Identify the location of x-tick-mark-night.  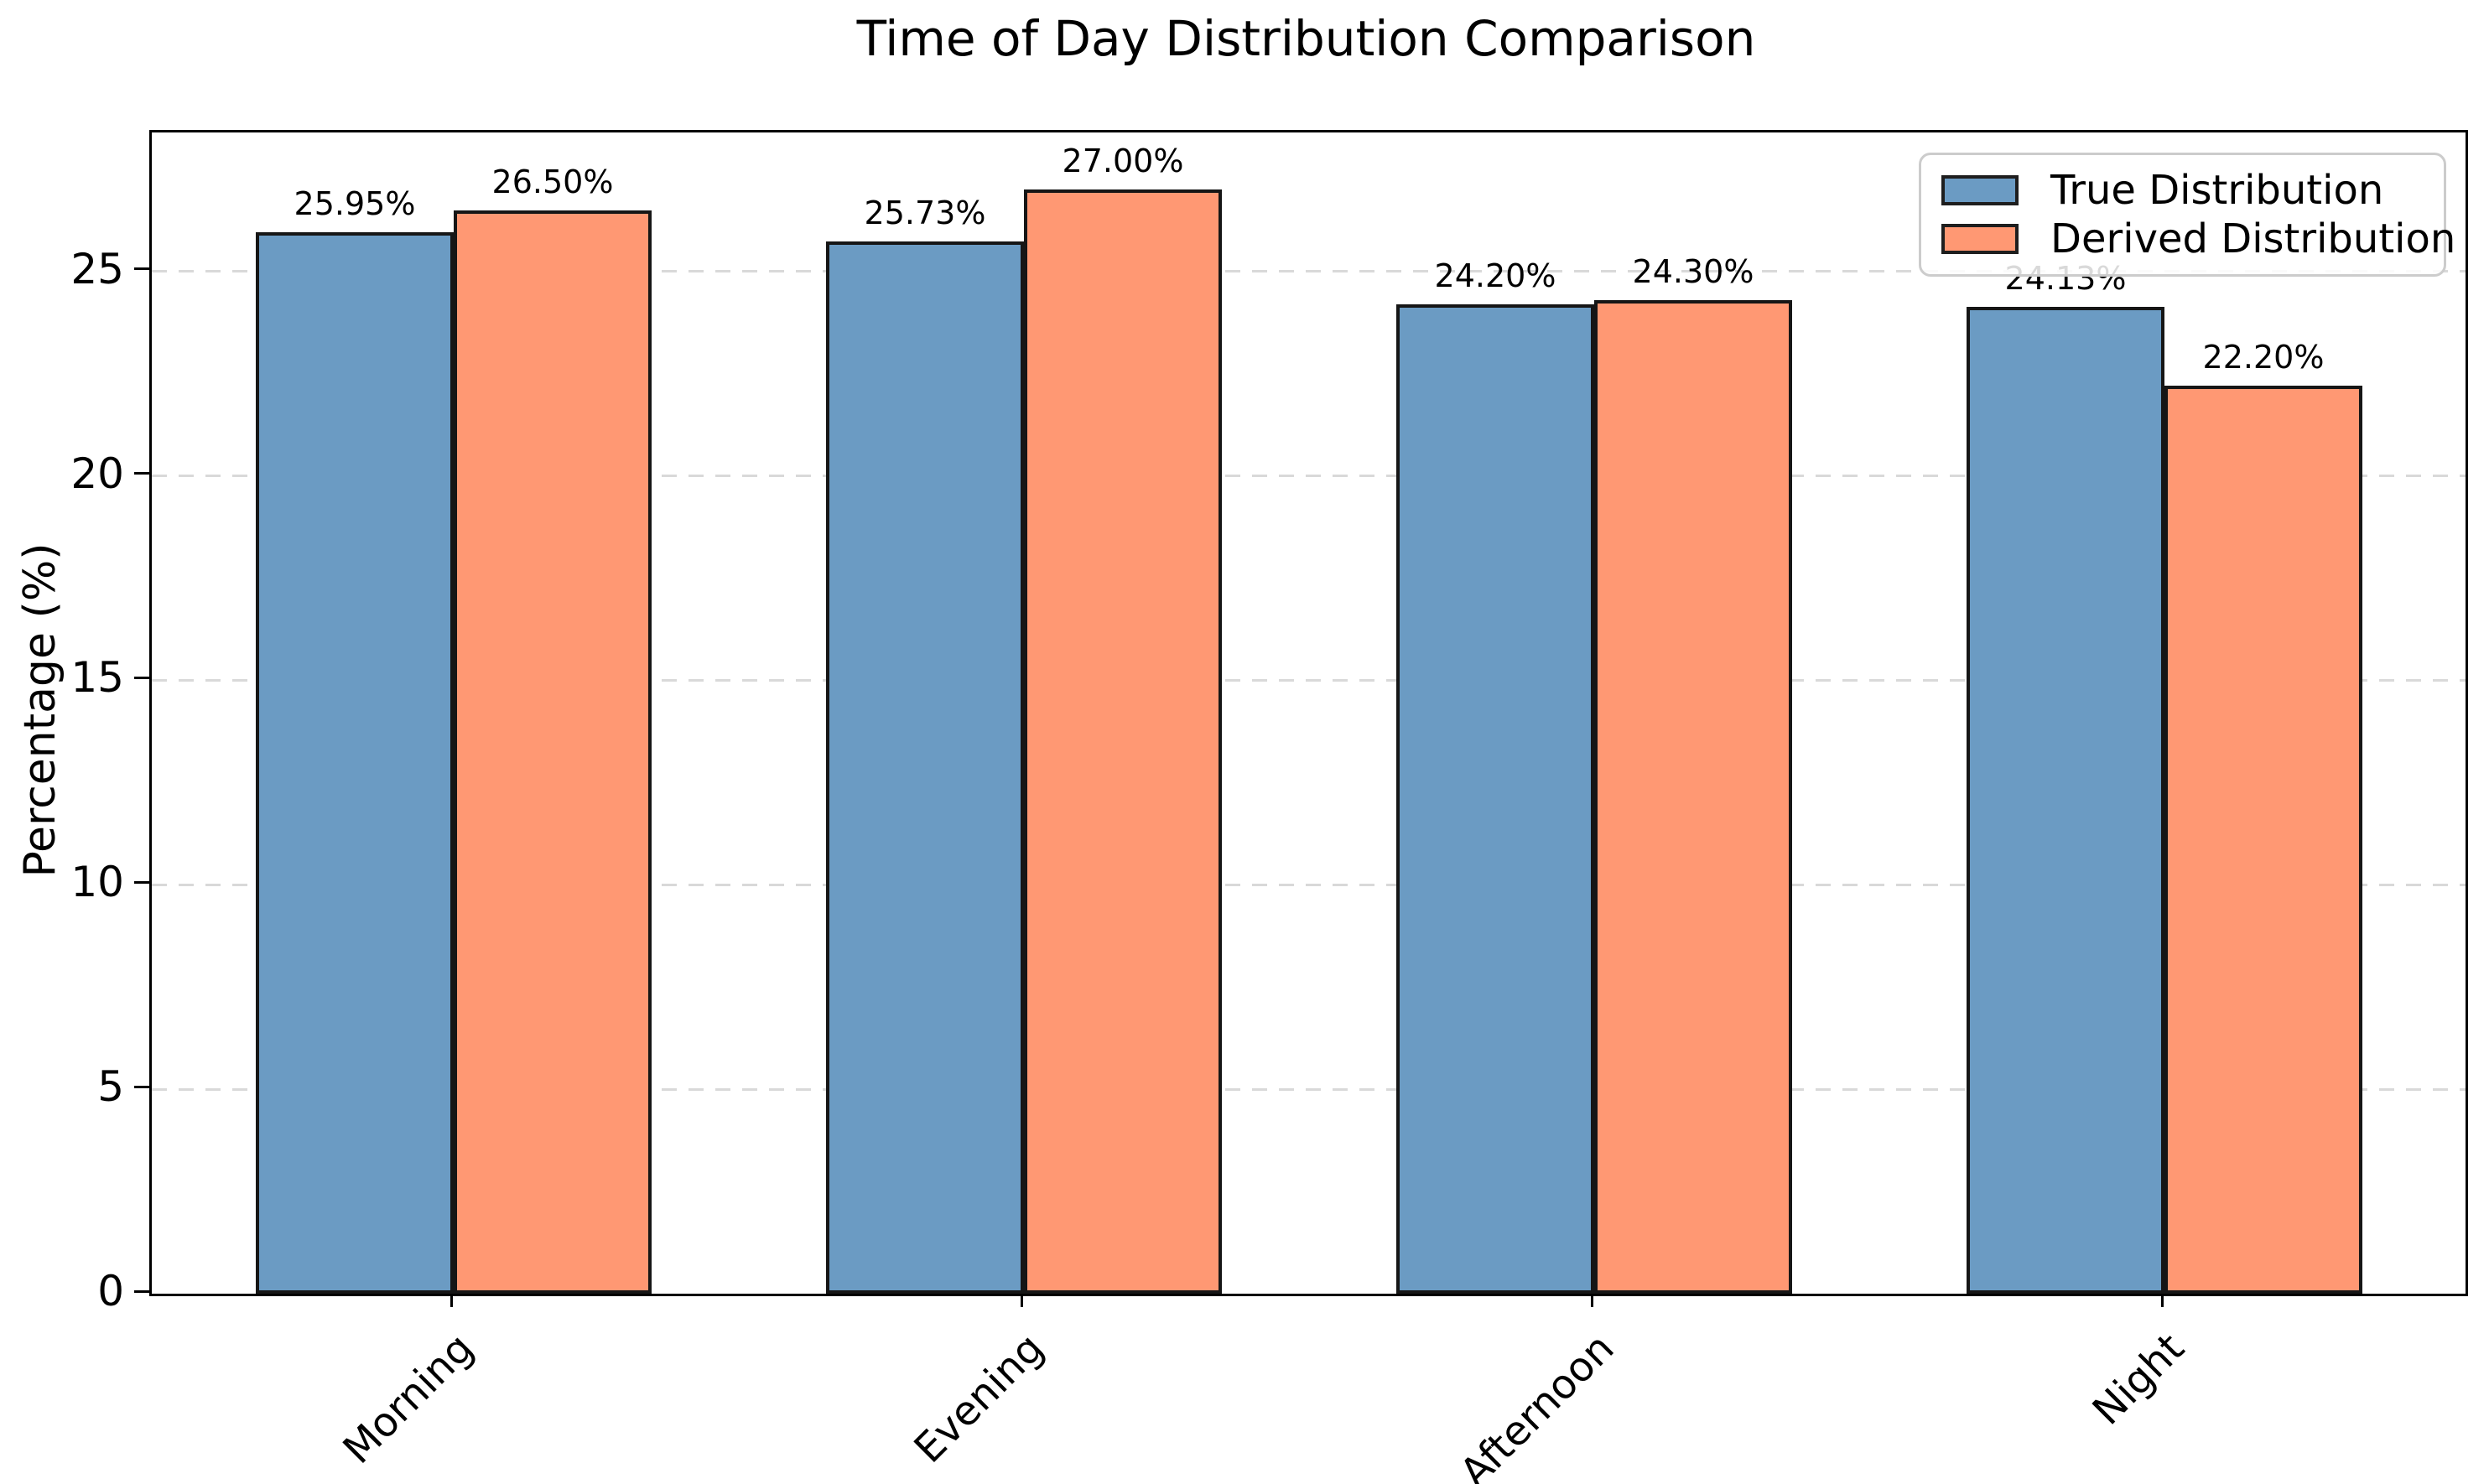
(2162, 1300).